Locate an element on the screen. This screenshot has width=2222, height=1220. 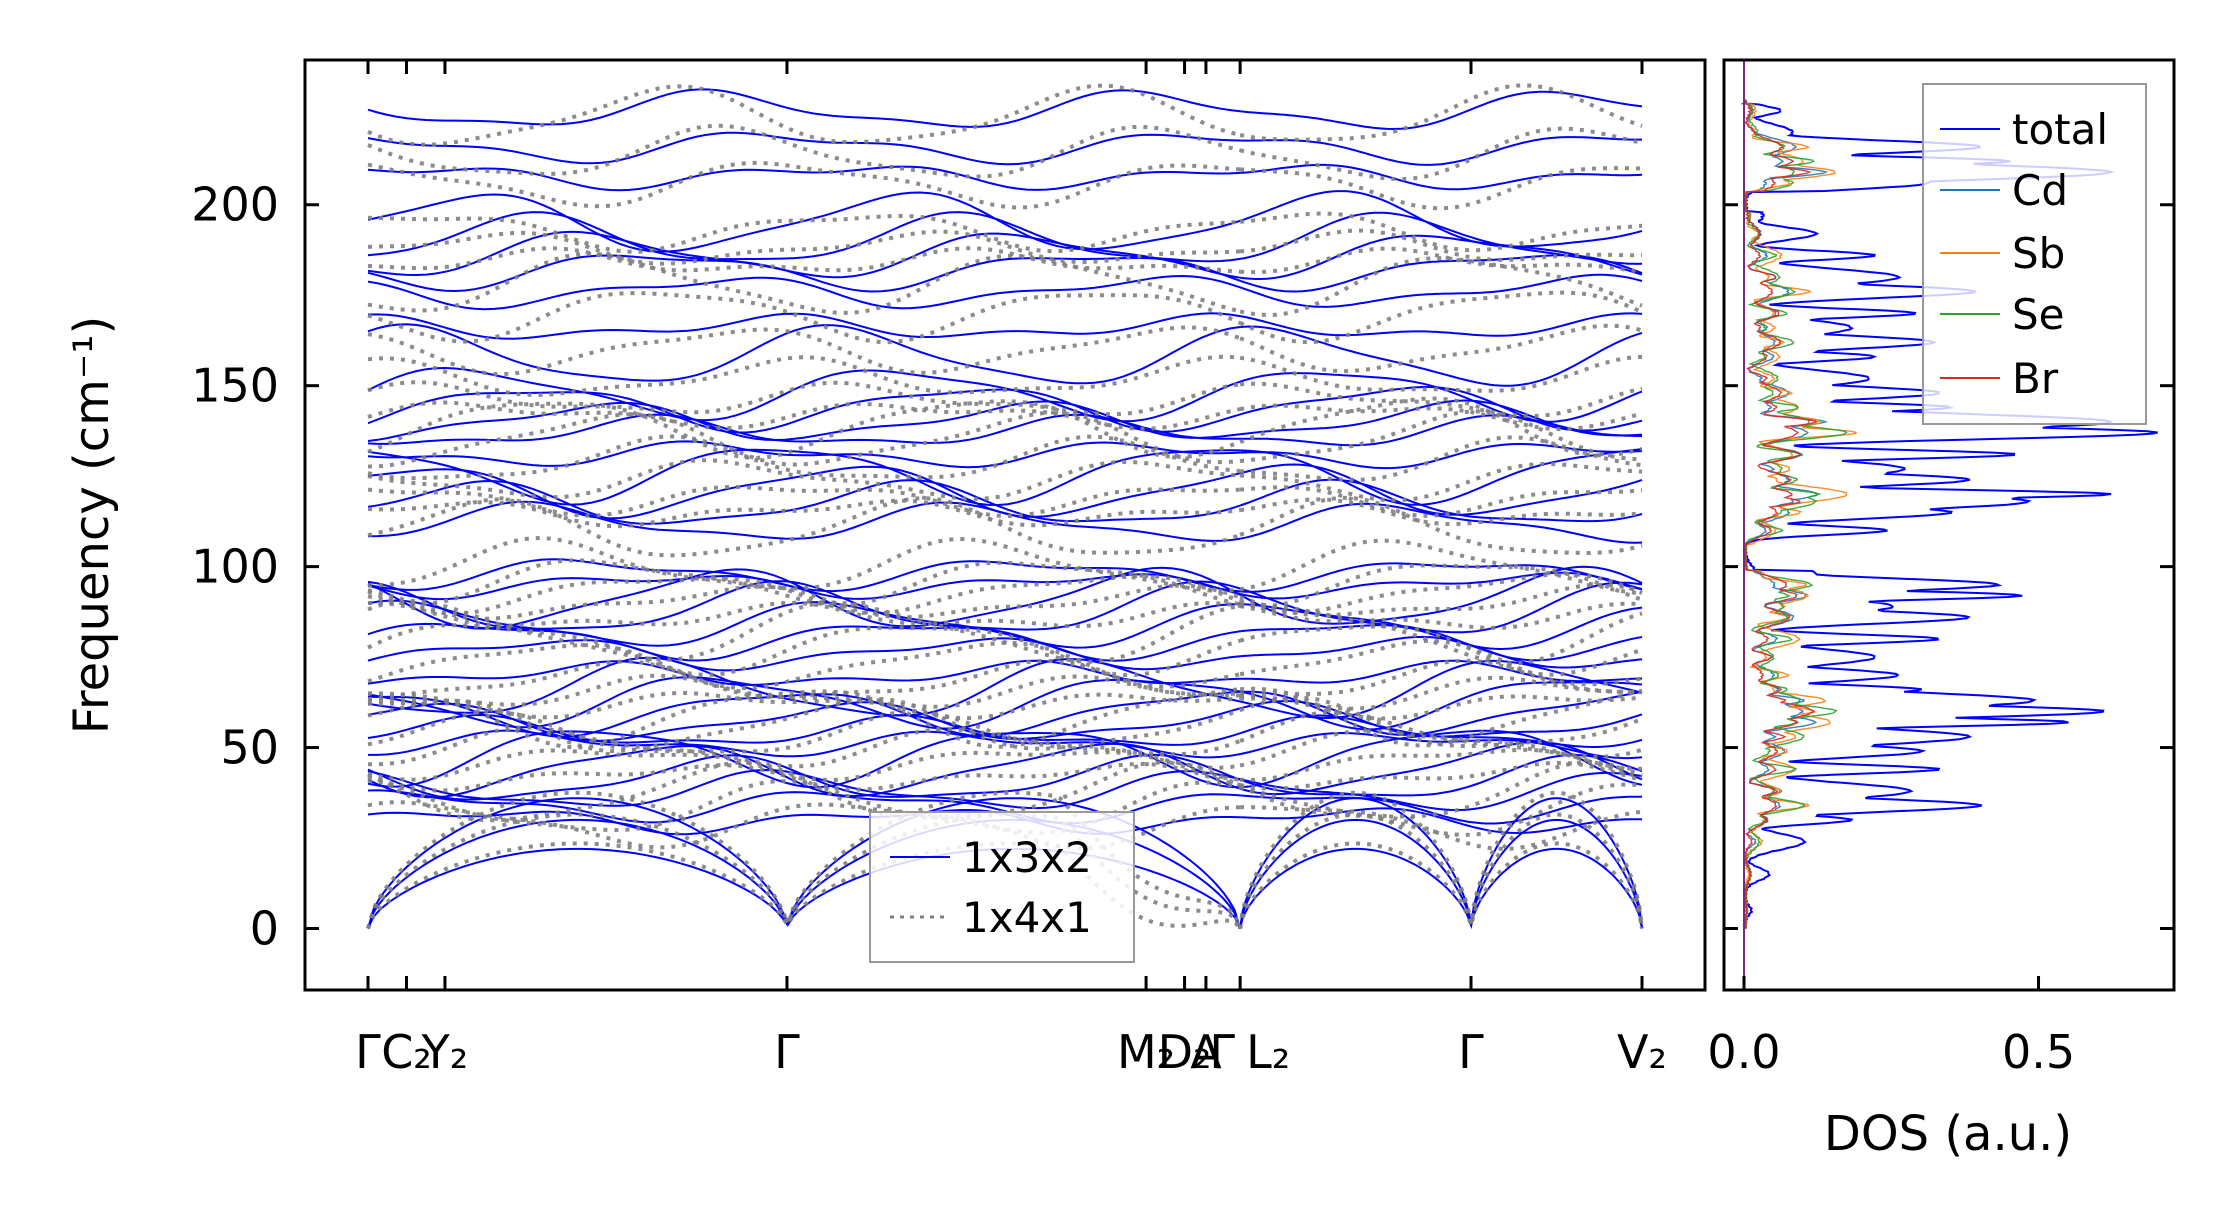
dos-series-se is located at coordinates (1795, 514).